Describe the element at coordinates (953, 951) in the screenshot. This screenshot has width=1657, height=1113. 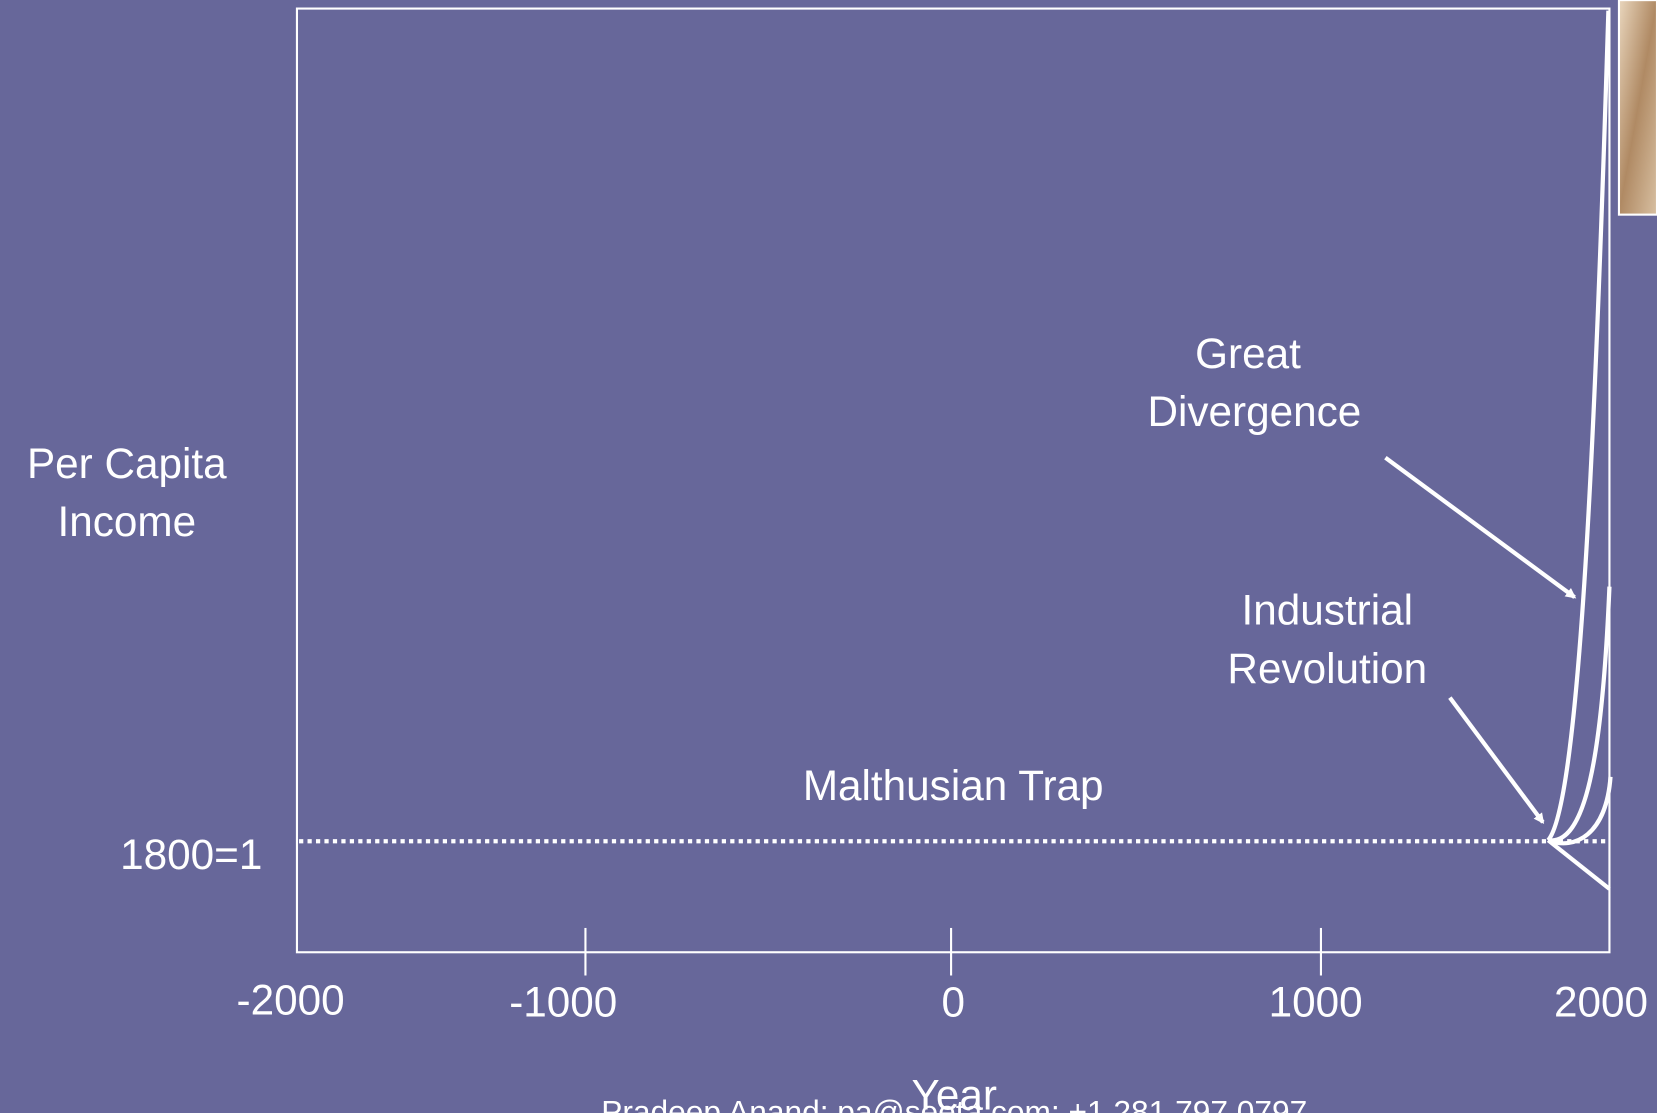
I see `x-ticks` at that location.